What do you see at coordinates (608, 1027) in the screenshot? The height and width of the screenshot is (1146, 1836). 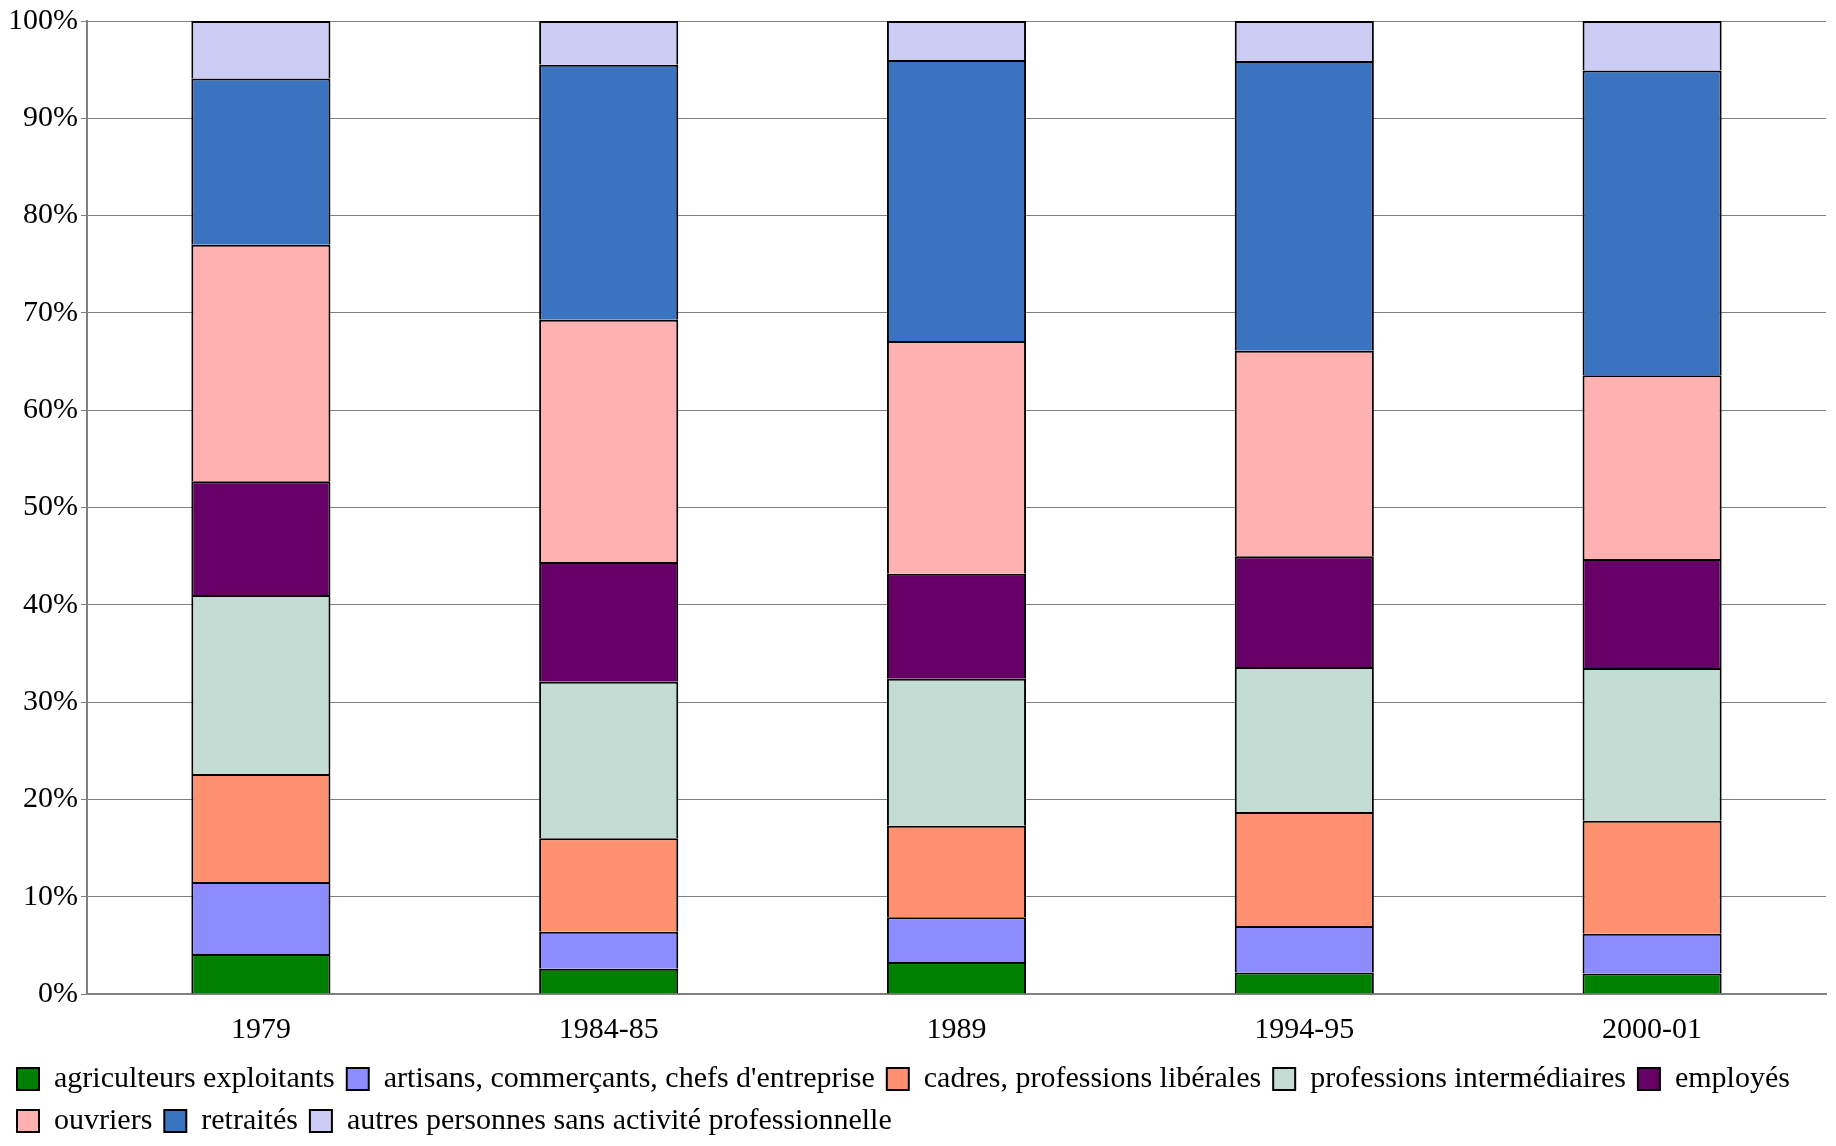 I see `x-tick-label: 1984-85` at bounding box center [608, 1027].